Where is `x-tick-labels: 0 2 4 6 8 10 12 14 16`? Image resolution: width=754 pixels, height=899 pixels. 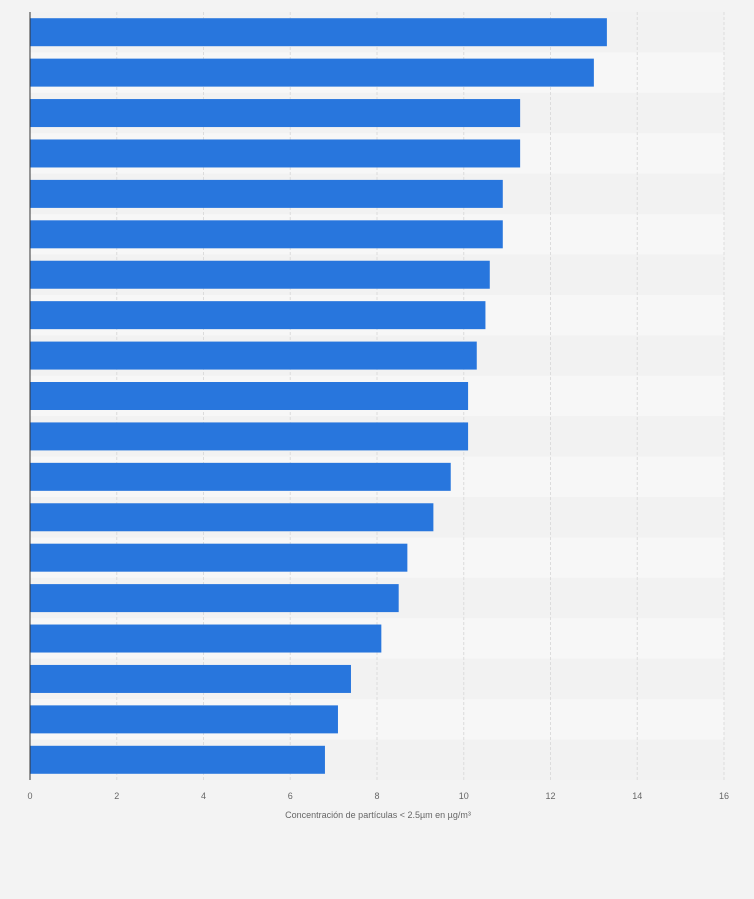
x-tick-labels: 0 2 4 6 8 10 12 14 16 is located at coordinates (378, 796).